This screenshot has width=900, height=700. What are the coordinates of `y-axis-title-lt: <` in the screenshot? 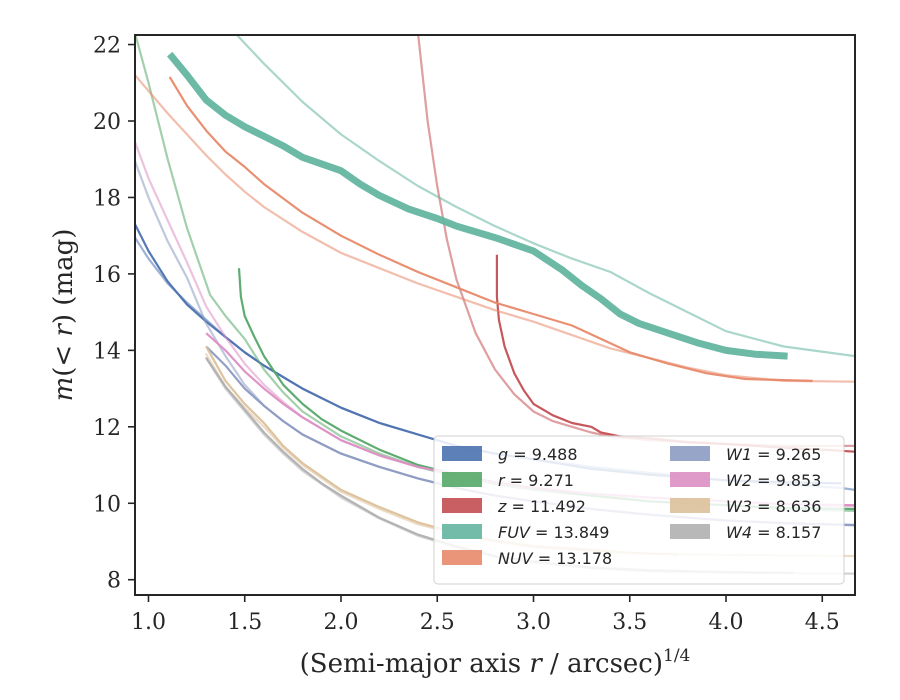 It's located at (64, 352).